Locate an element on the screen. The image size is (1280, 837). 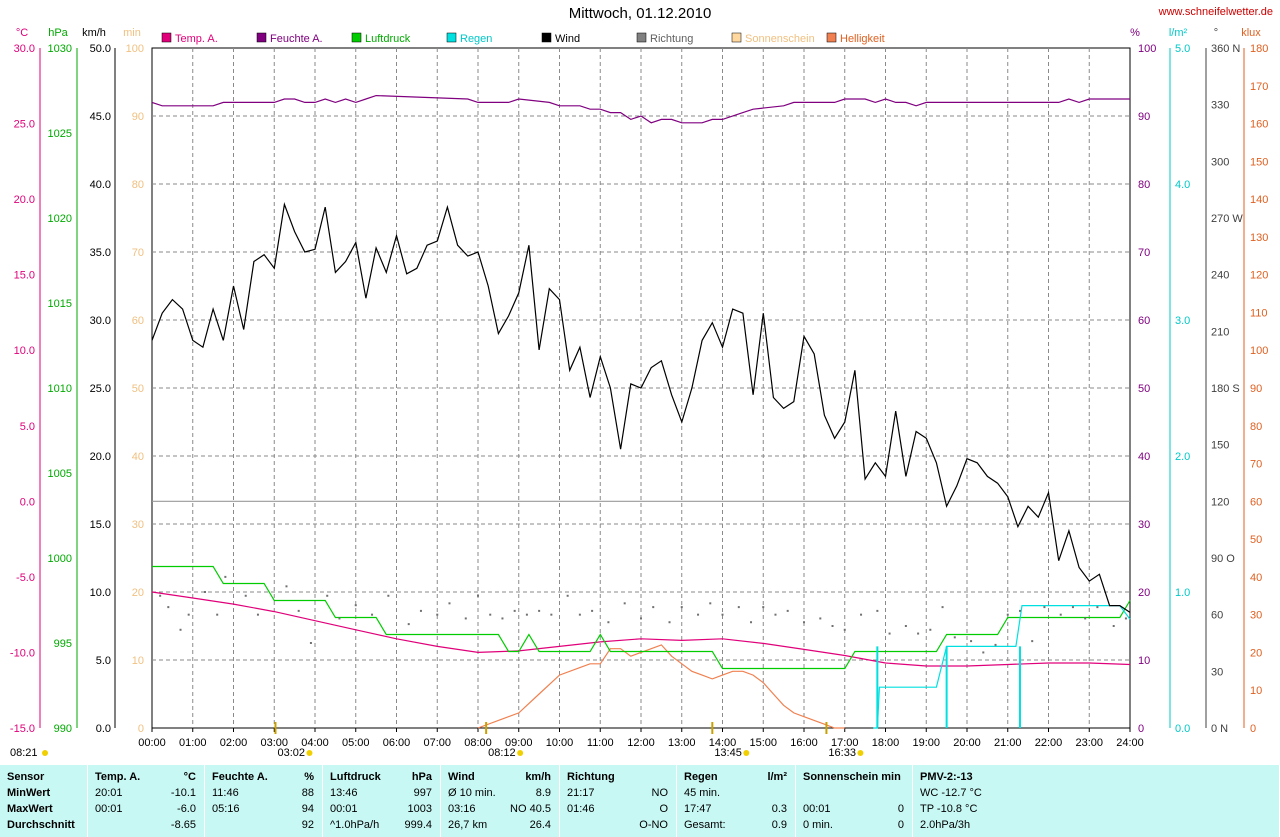
site-url: www.schneifelwetter.de is located at coordinates (1215, 12).